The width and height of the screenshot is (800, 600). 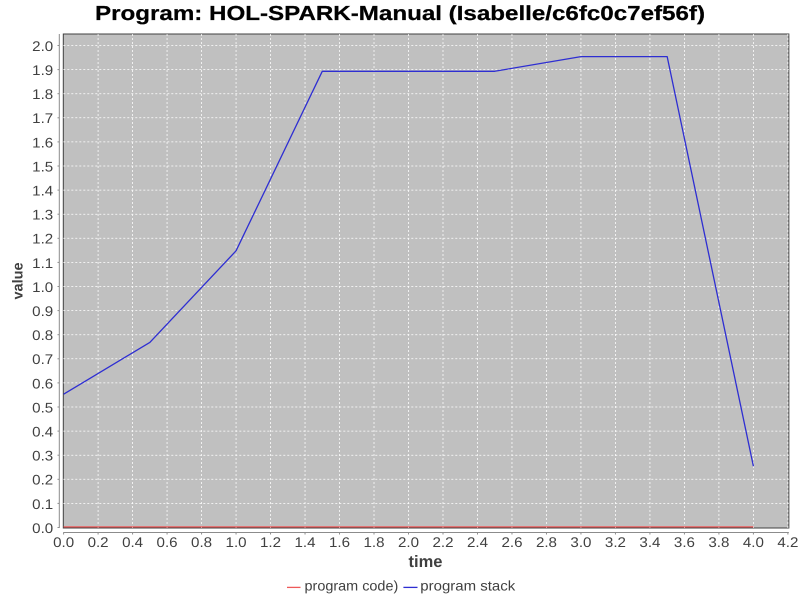 I want to click on svg-text: 3.8, so click(x=718, y=542).